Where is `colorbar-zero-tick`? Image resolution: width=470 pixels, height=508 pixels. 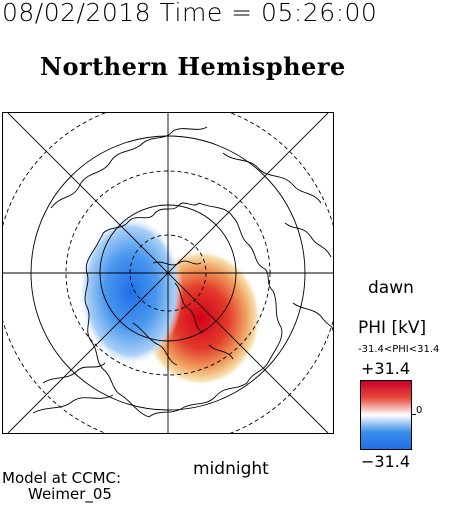 colorbar-zero-tick is located at coordinates (413, 414).